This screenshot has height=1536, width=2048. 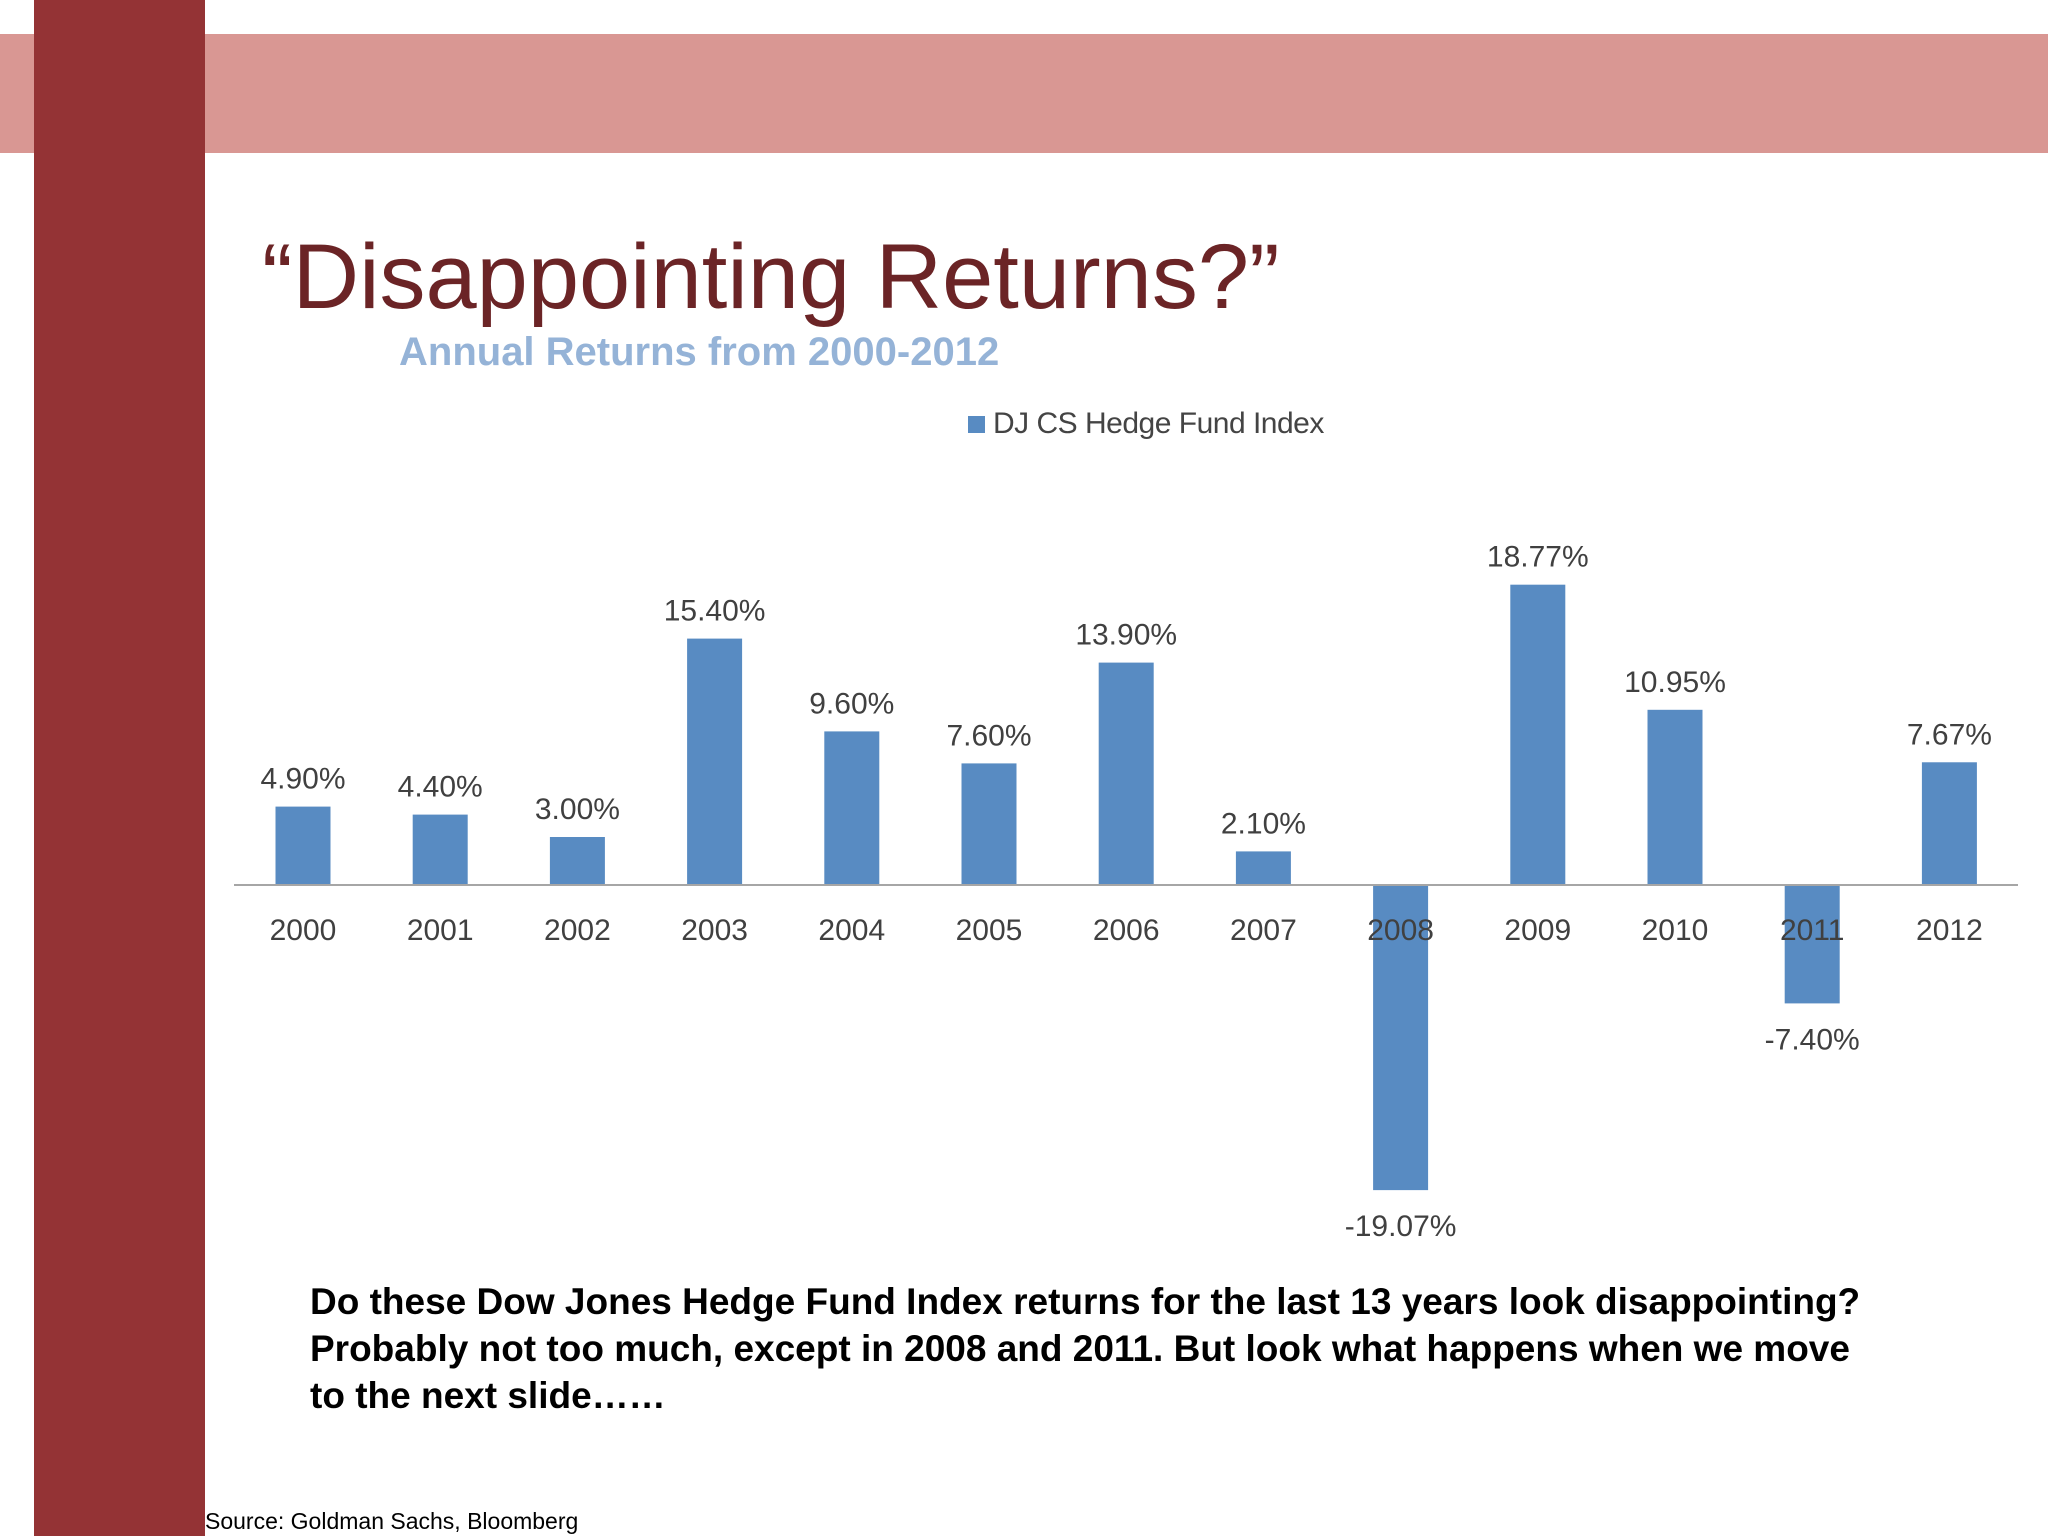 What do you see at coordinates (577, 809) in the screenshot?
I see `data-label-2002: 3.00%` at bounding box center [577, 809].